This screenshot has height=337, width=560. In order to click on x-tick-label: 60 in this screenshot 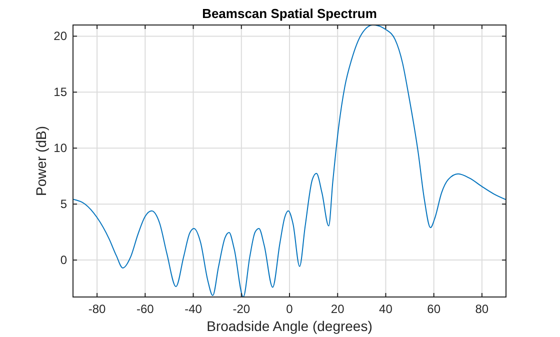, I will do `click(434, 309)`.